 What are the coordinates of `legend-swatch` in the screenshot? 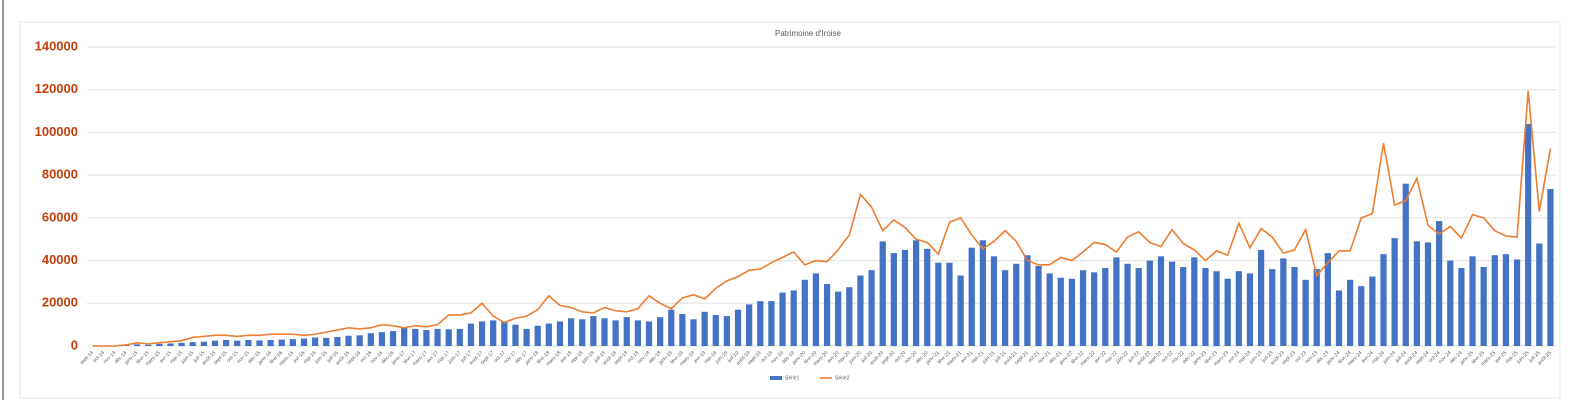 It's located at (776, 378).